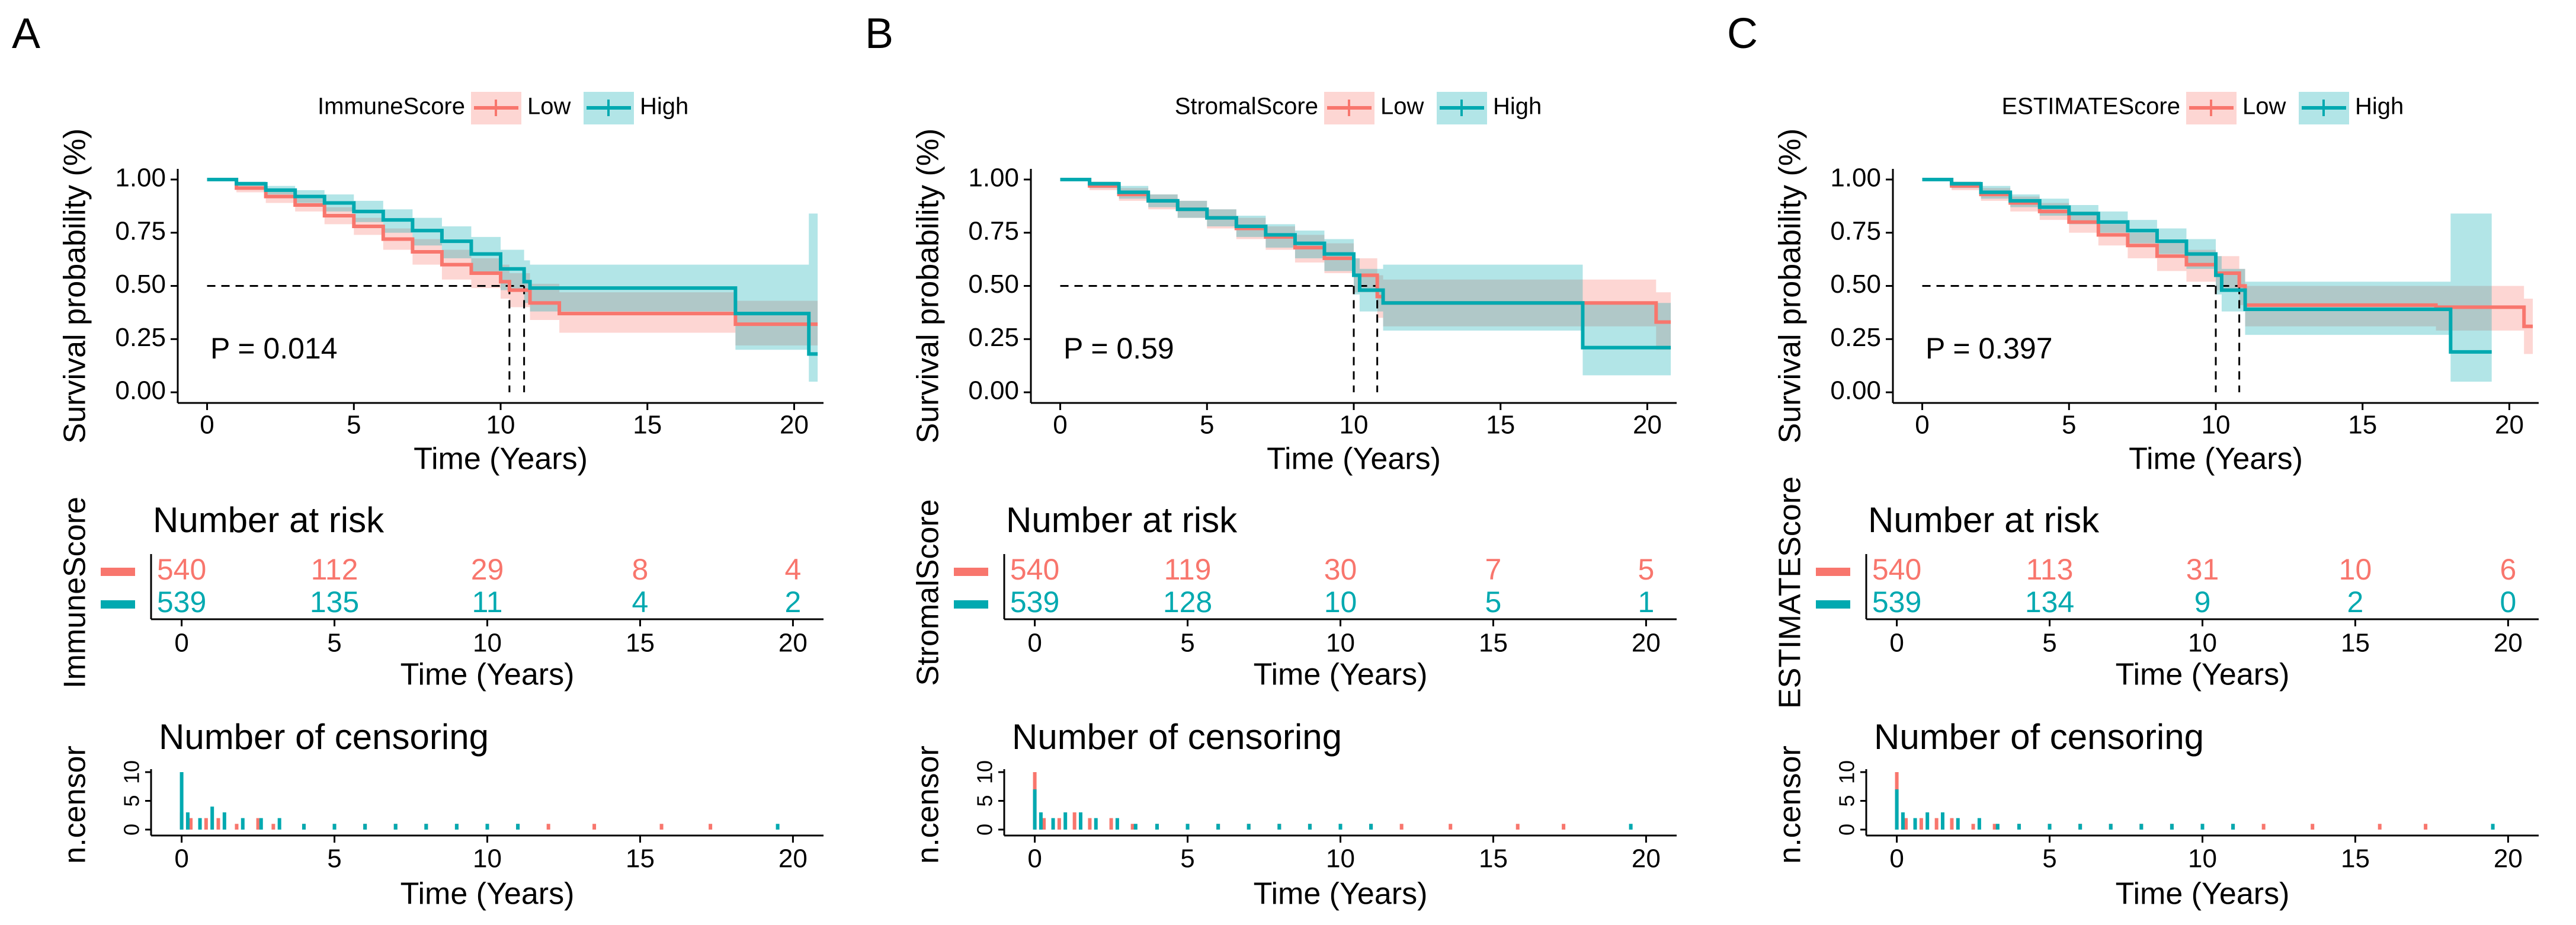 The image size is (2576, 925). I want to click on risk-count: 6, so click(2508, 569).